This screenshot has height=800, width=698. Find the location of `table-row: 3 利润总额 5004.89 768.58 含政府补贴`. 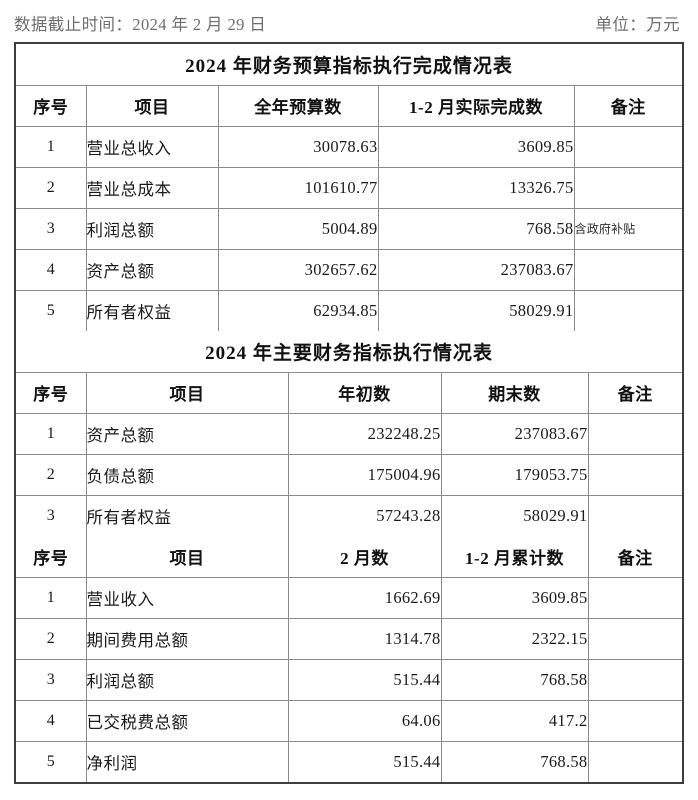

table-row: 3 利润总额 5004.89 768.58 含政府补贴 is located at coordinates (349, 228).